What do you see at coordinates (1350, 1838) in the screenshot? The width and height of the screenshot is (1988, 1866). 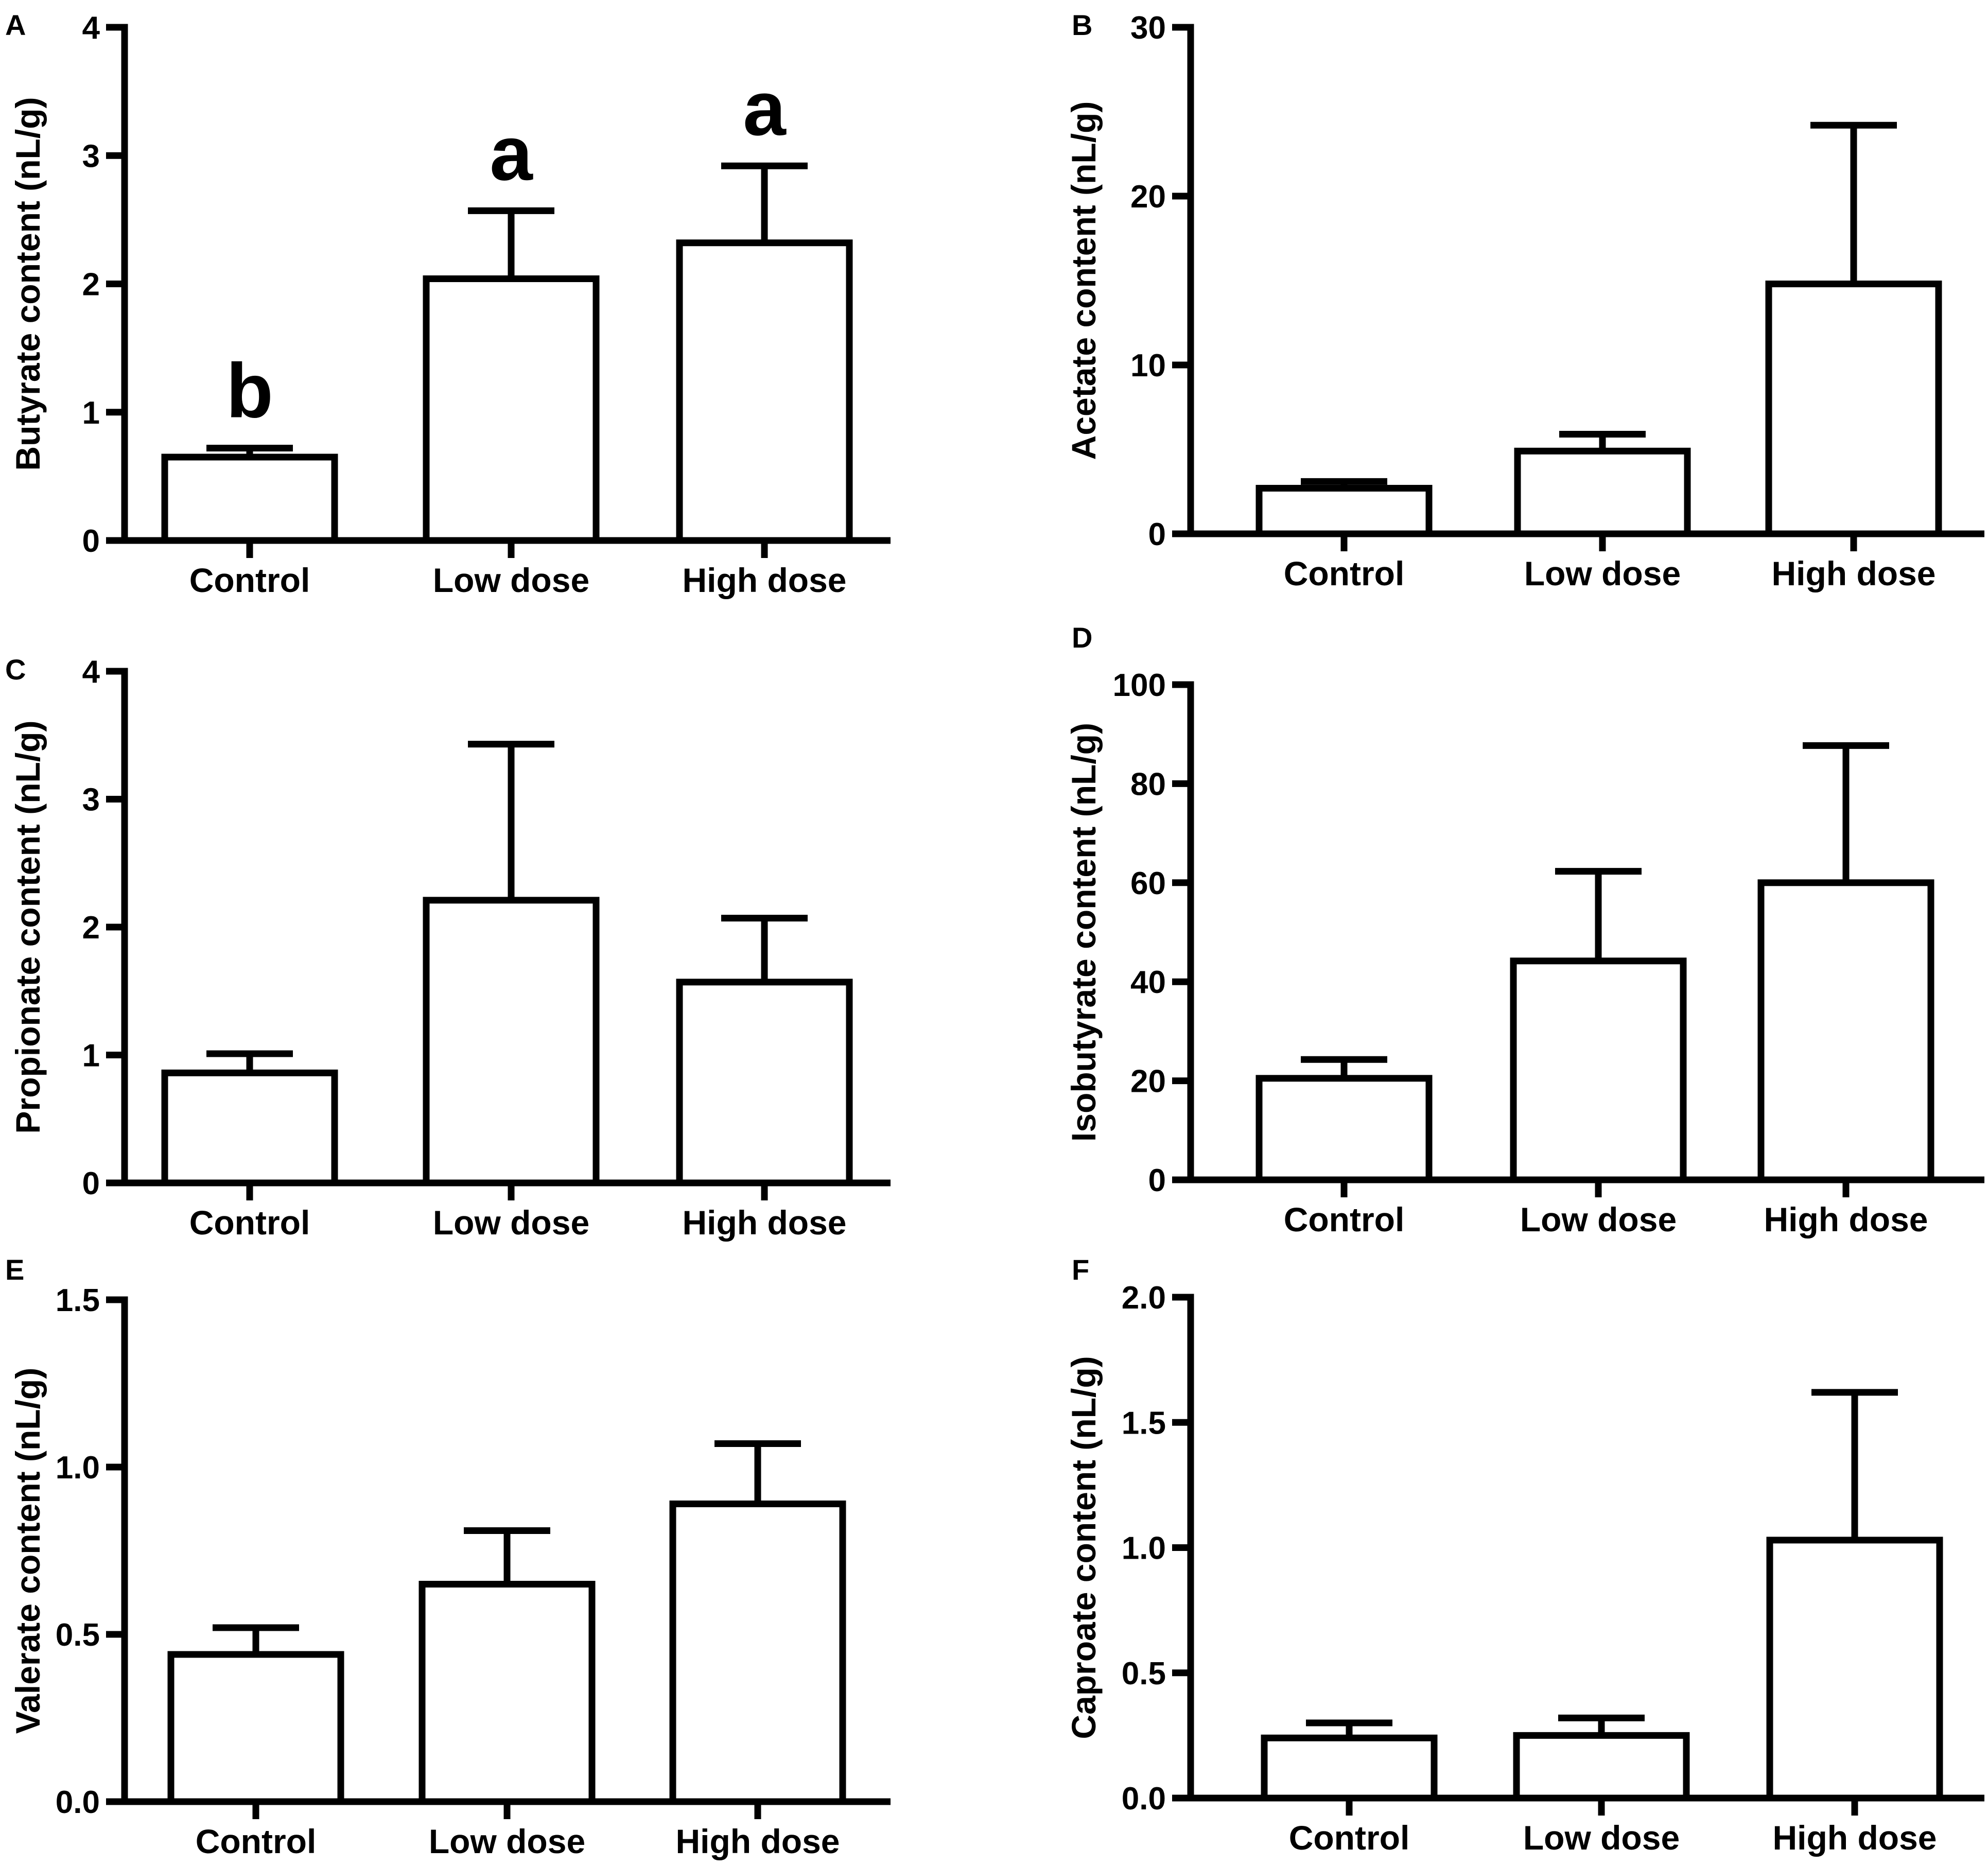 I see `x-category-label-f: Control` at bounding box center [1350, 1838].